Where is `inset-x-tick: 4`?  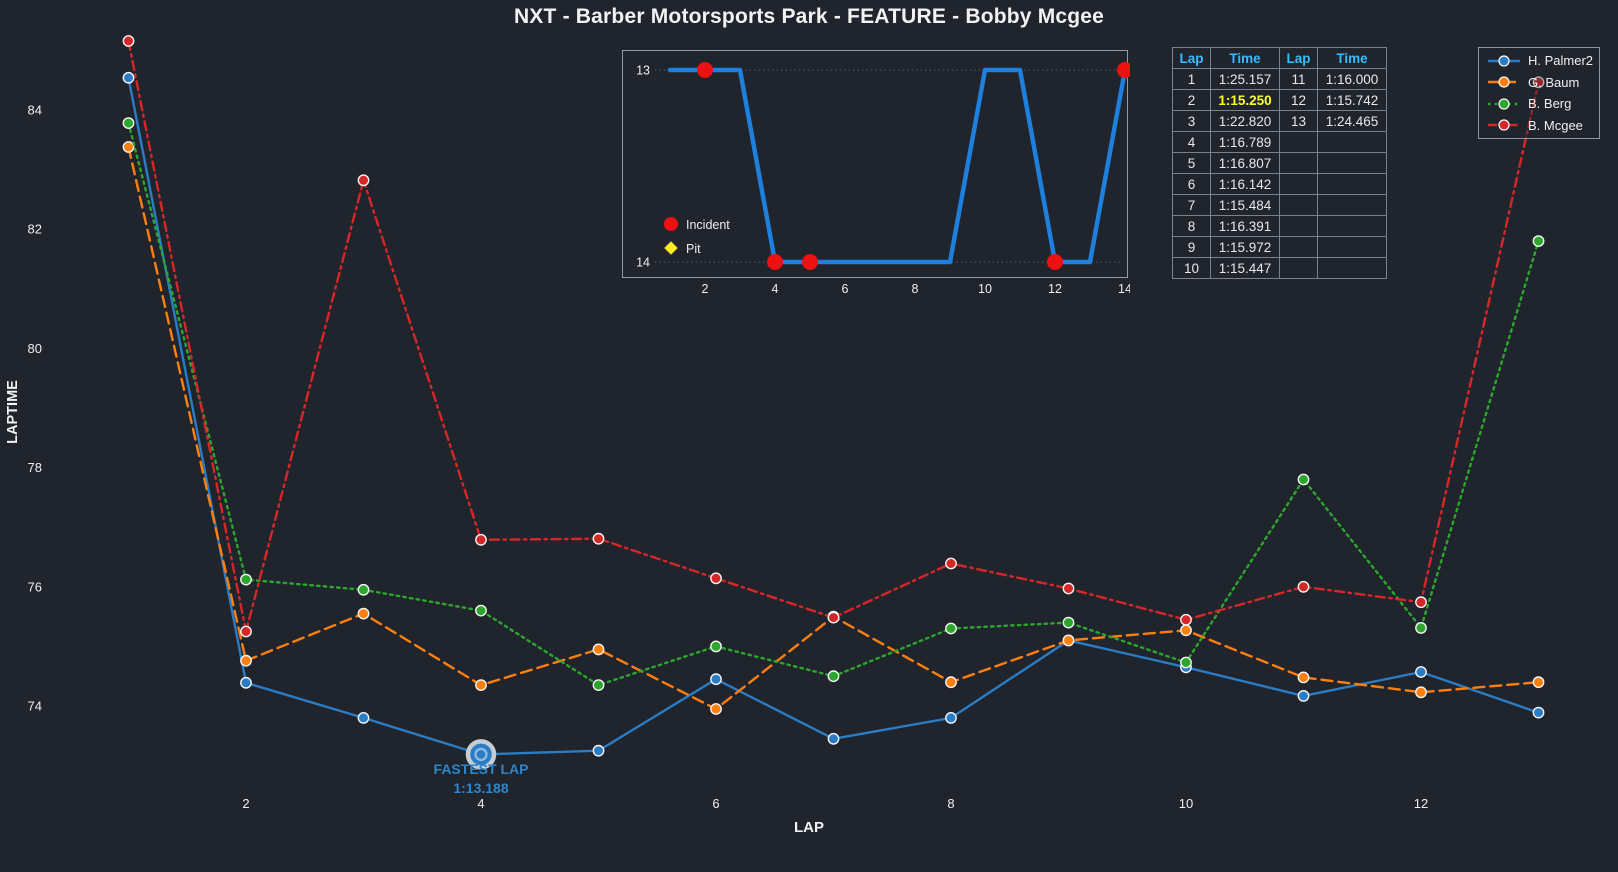 inset-x-tick: 4 is located at coordinates (775, 289).